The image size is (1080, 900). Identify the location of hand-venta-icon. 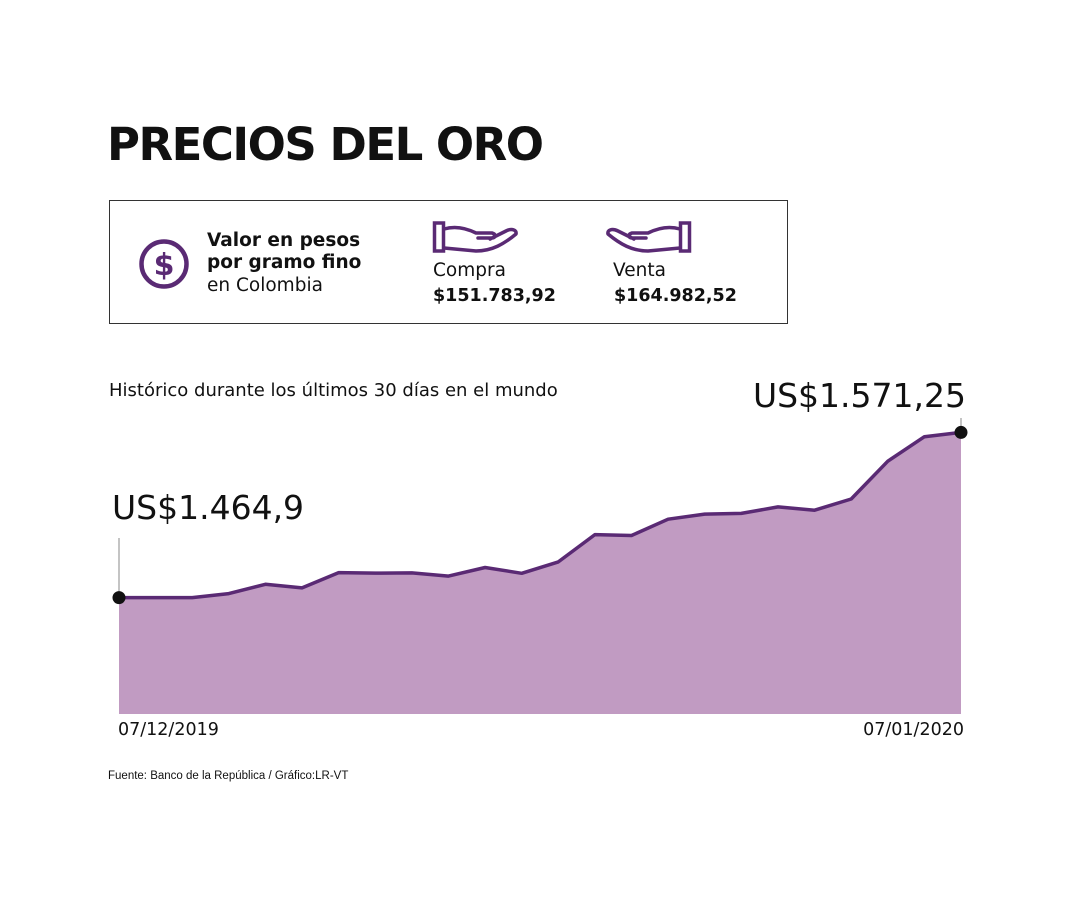
(649, 237).